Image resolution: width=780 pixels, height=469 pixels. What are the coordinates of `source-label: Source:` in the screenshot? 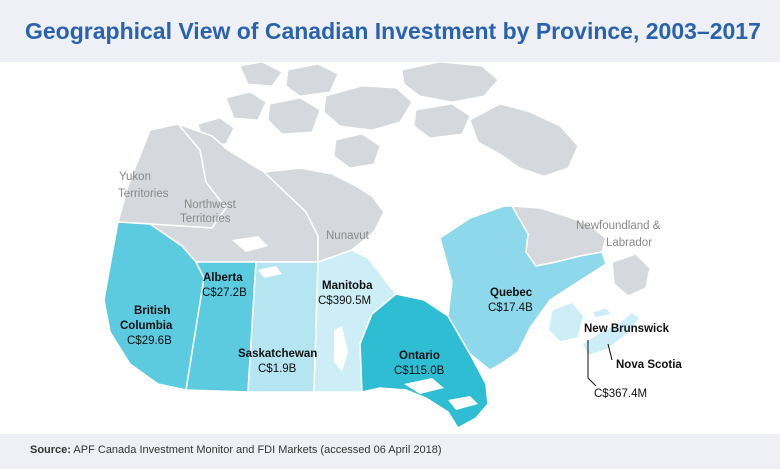 It's located at (50, 450).